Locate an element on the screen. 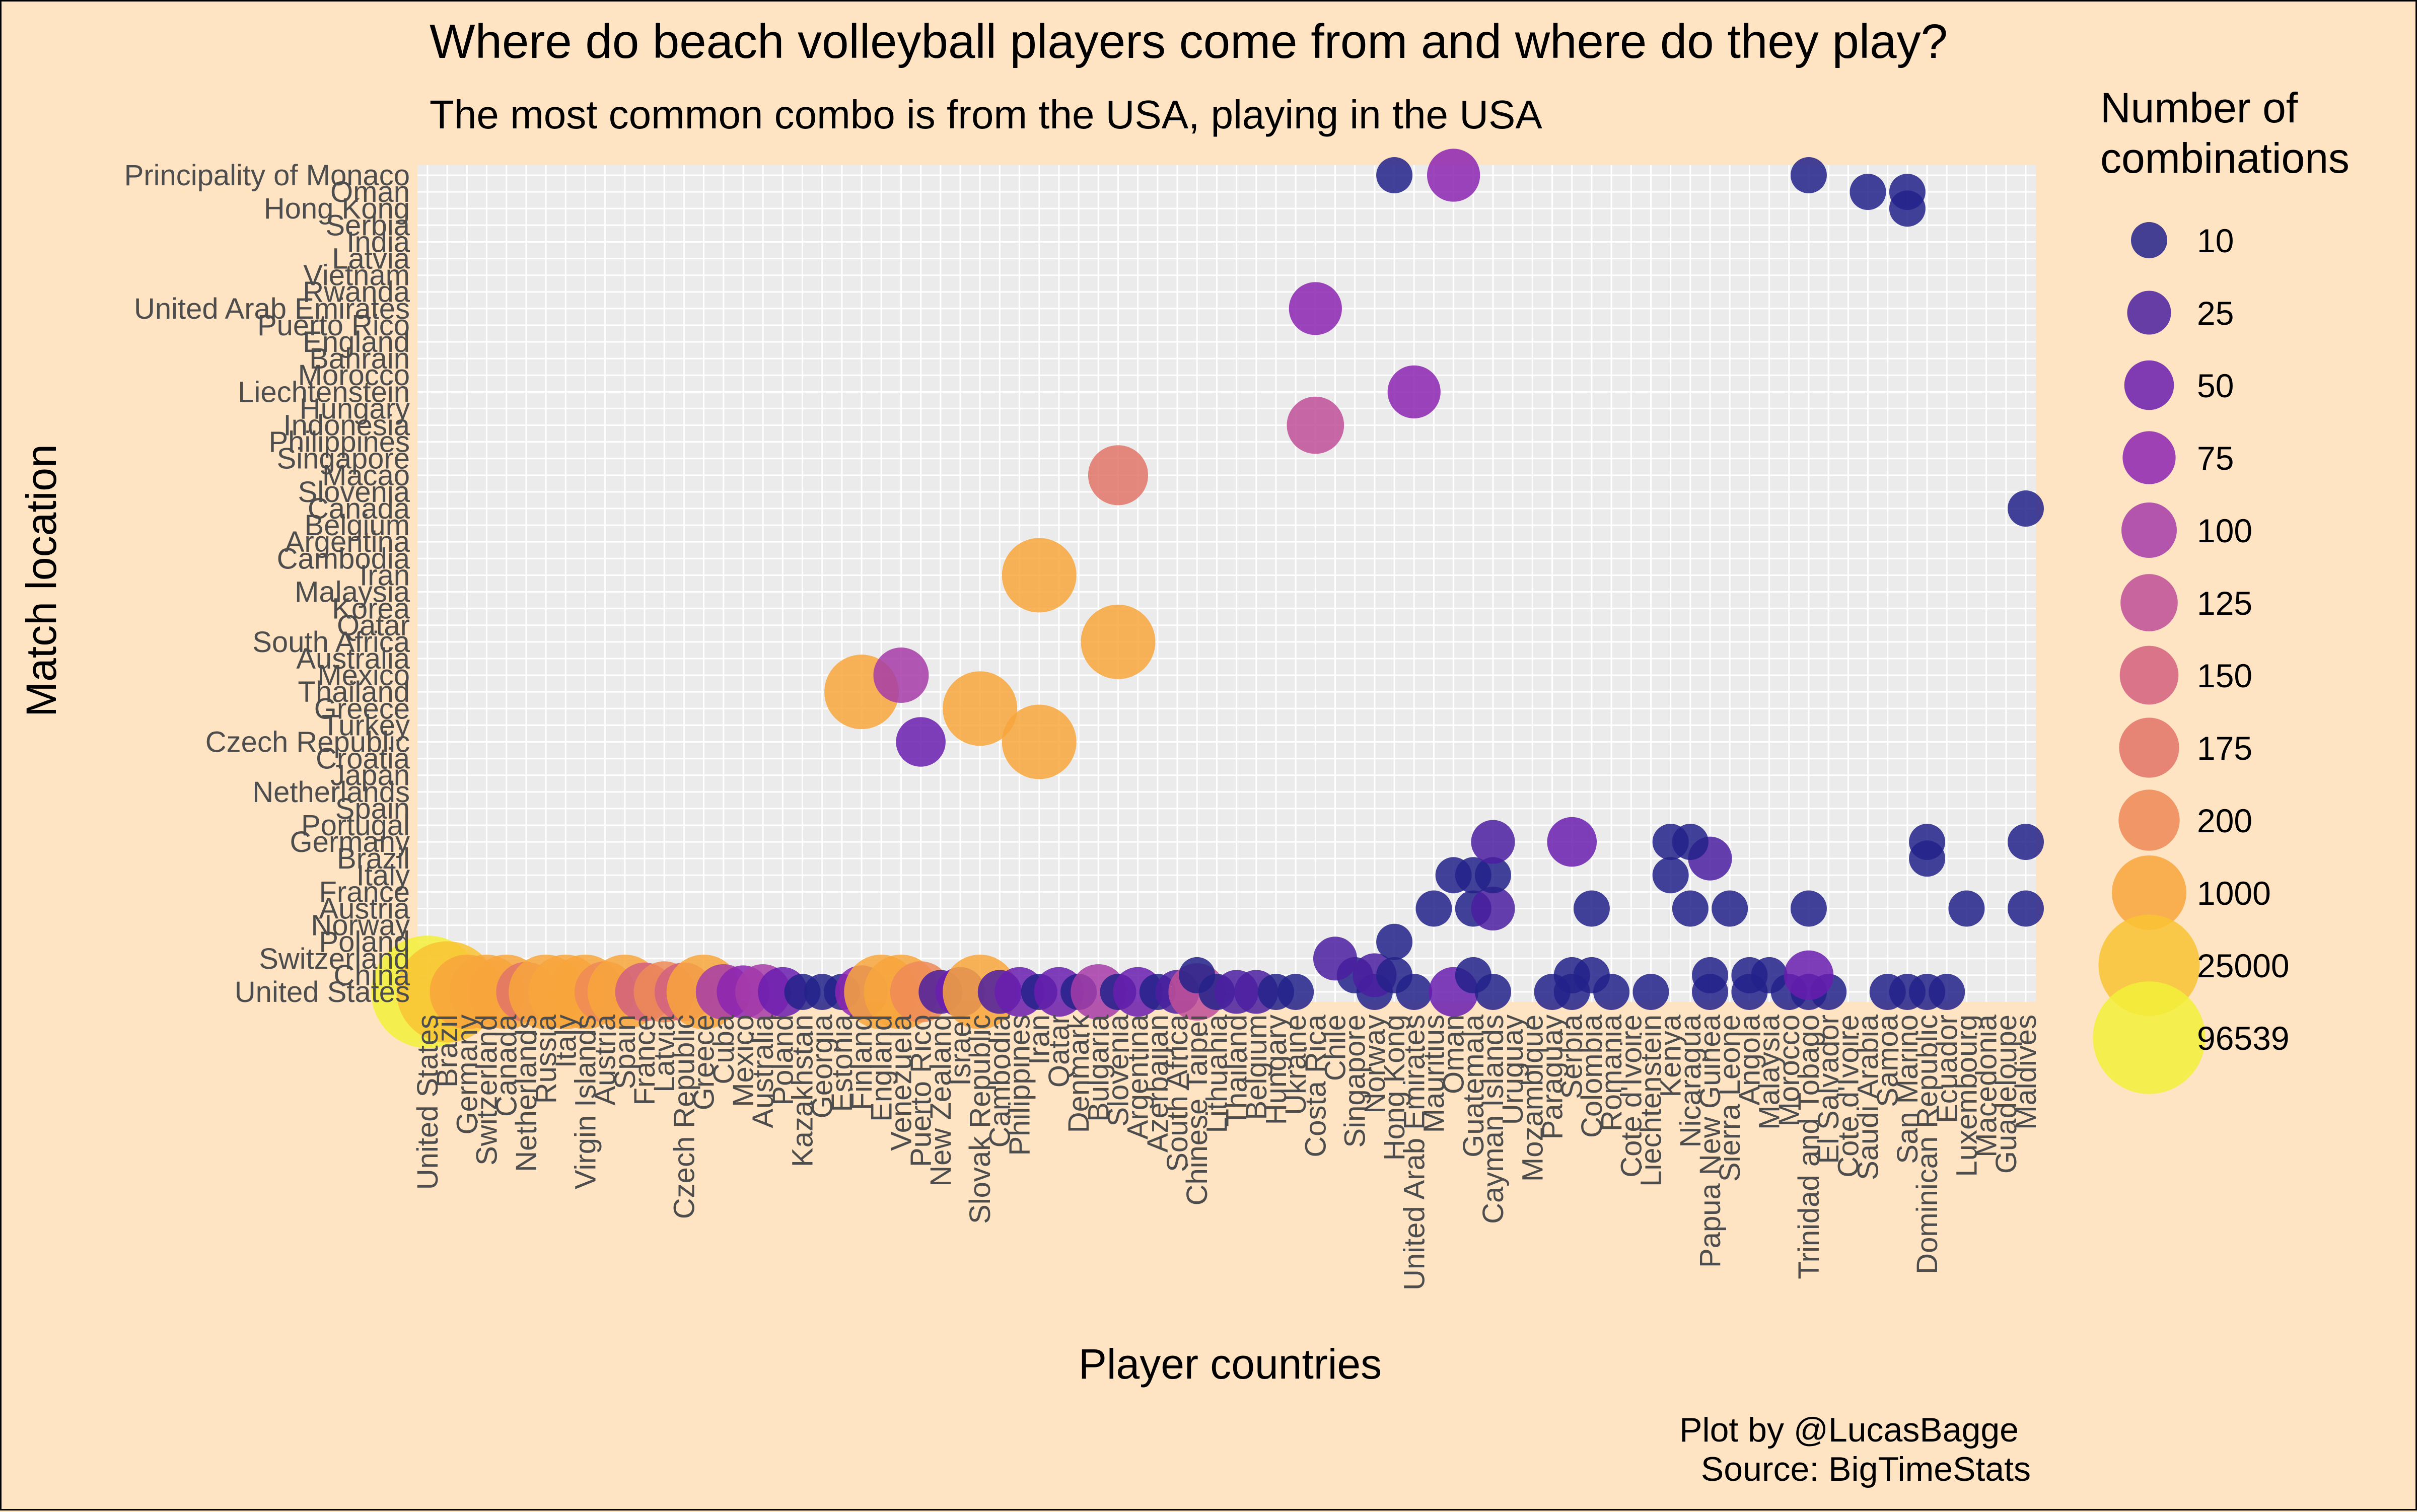 This screenshot has height=1512, width=2417. x-tick-label: Saudi Arabia is located at coordinates (1868, 1097).